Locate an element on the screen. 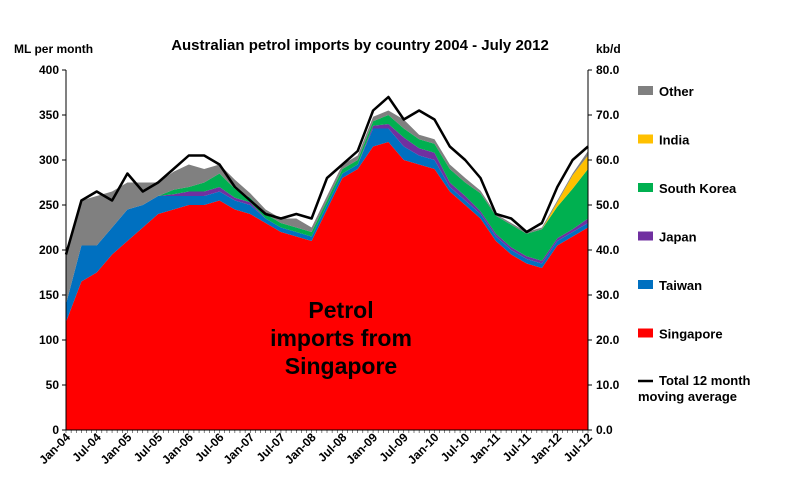 The height and width of the screenshot is (503, 792). y-left-tick-label: 0 is located at coordinates (55, 430).